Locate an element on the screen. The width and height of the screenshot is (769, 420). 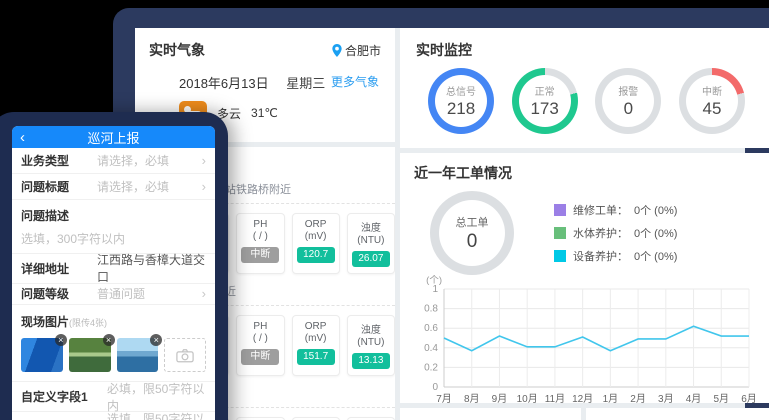
city-selector: 合肥市 is located at coordinates (356, 50).